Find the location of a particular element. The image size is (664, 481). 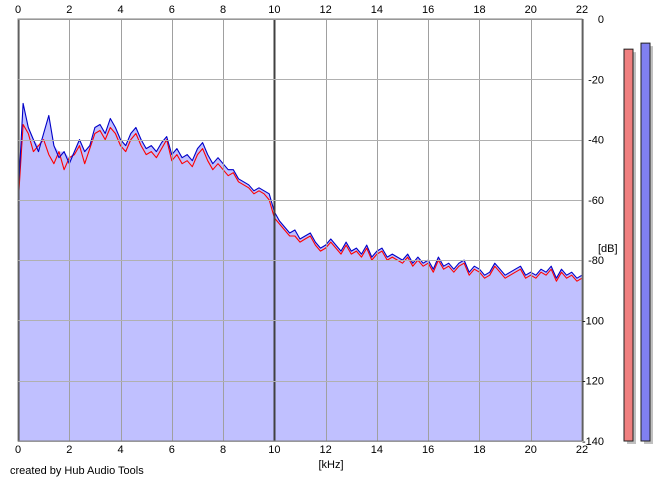

x-tick-label-top: 0 is located at coordinates (18, 10).